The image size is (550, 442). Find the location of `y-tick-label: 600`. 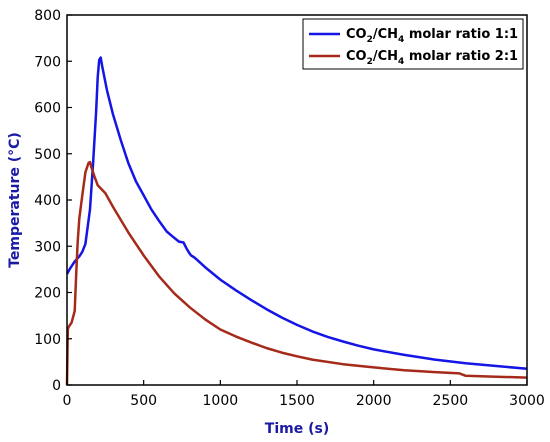

y-tick-label: 600 is located at coordinates (47, 109).